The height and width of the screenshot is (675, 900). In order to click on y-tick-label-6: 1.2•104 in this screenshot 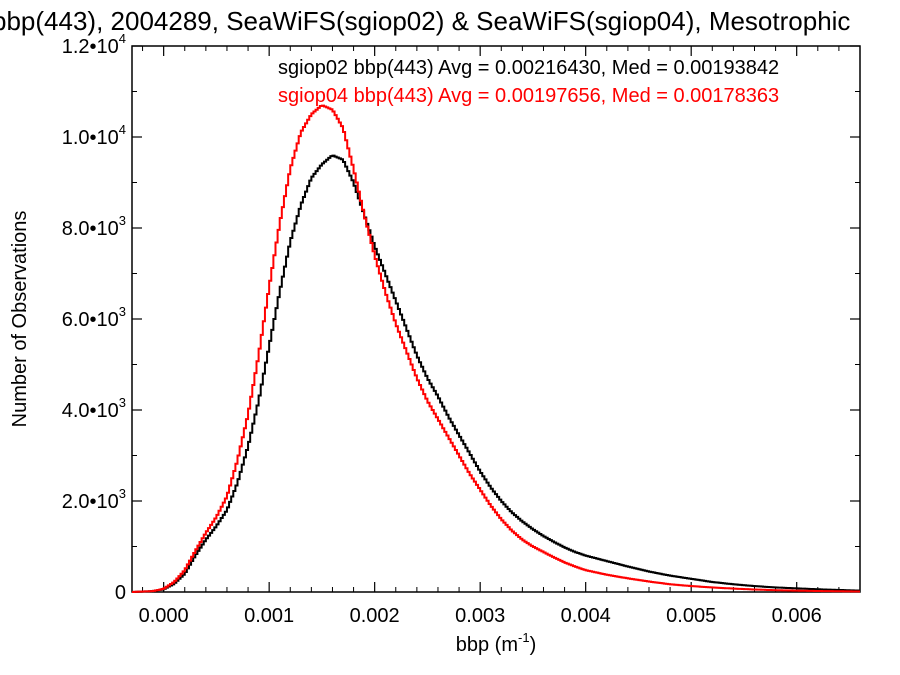, I will do `click(94, 44)`.